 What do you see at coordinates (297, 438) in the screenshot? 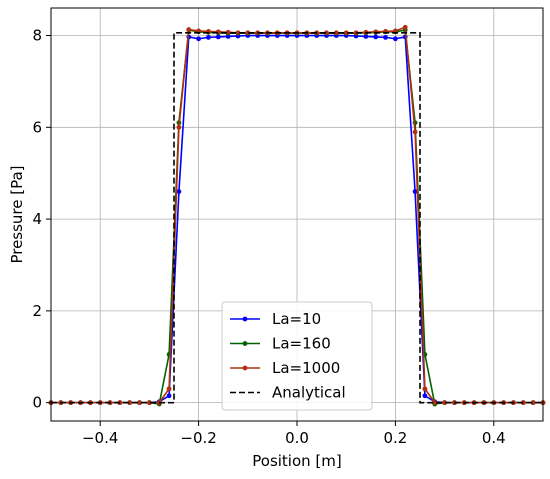
I see `x-tick-label: 0.0` at bounding box center [297, 438].